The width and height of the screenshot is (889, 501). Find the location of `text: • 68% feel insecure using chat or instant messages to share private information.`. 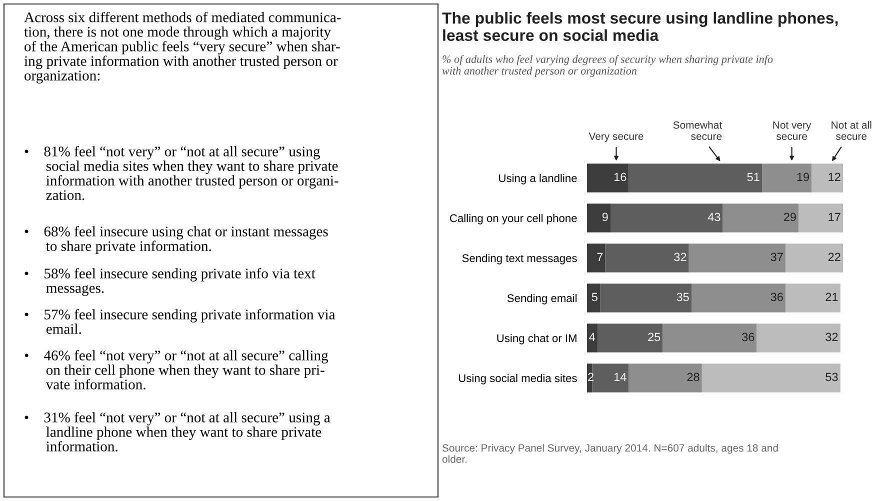

text: • 68% feel insecure using chat or instant messages to share private information. is located at coordinates (176, 240).